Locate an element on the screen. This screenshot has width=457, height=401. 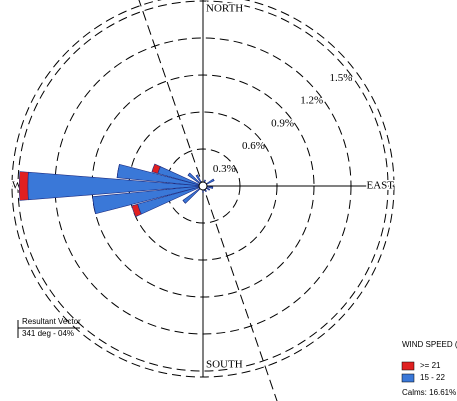
legend-label: 15 - 22 is located at coordinates (432, 377).